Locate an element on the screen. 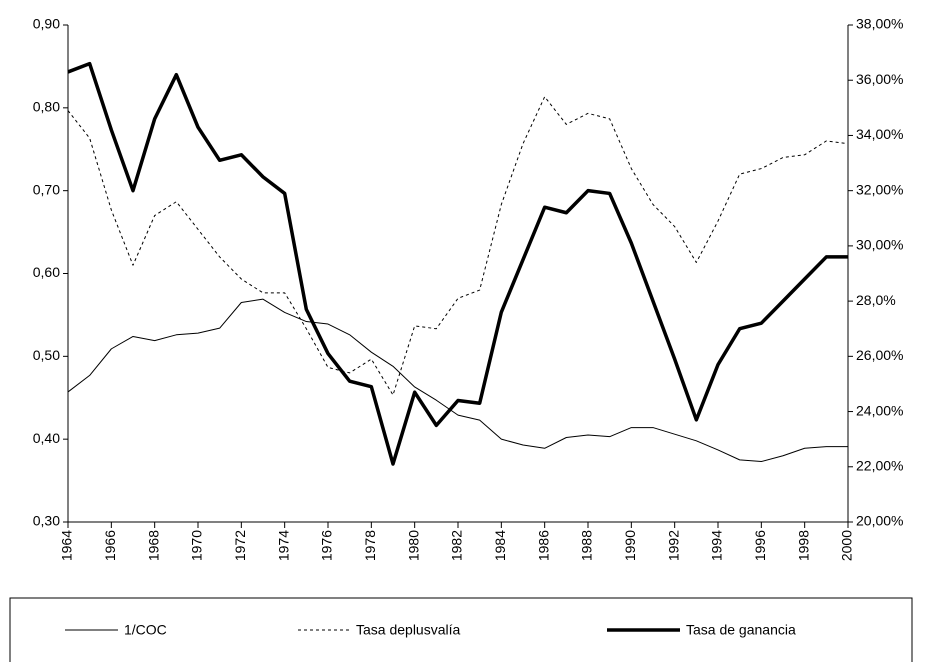  y2-tick-label: 30,00% is located at coordinates (879, 245).